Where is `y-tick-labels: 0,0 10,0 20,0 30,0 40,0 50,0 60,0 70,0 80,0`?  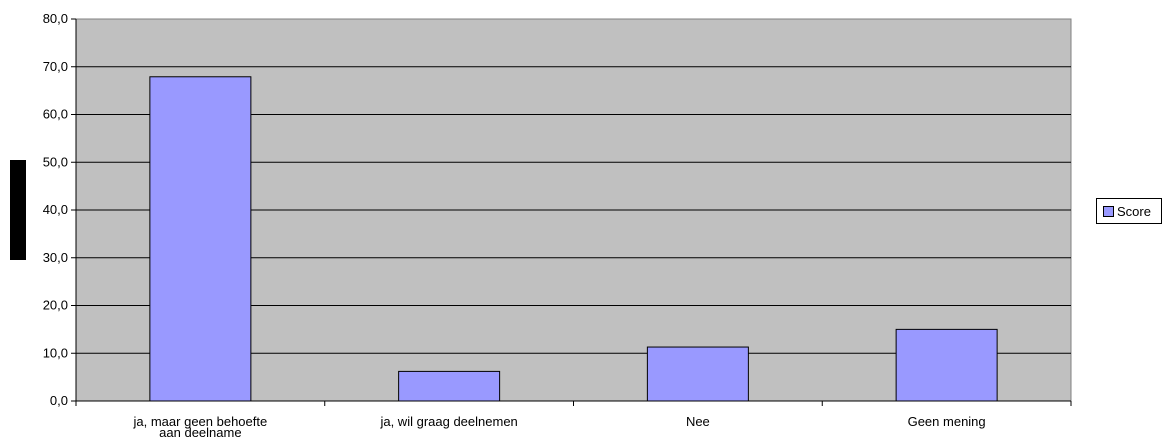 y-tick-labels: 0,0 10,0 20,0 30,0 40,0 50,0 60,0 70,0 80,0 is located at coordinates (55, 209).